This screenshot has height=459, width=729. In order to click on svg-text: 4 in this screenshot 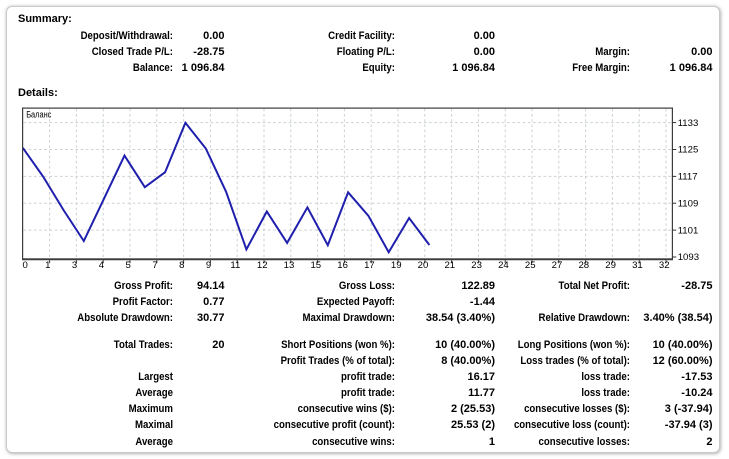, I will do `click(102, 265)`.